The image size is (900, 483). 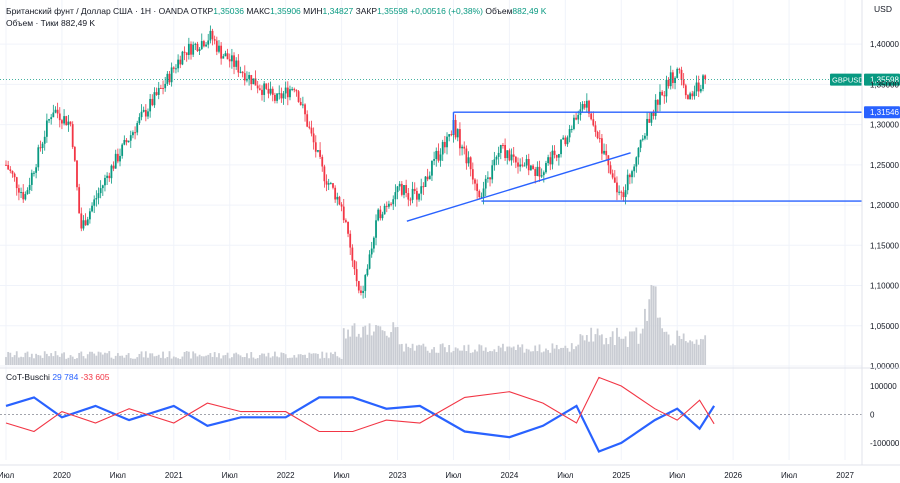 What do you see at coordinates (313, 11) in the screenshot?
I see `low-label: МИН` at bounding box center [313, 11].